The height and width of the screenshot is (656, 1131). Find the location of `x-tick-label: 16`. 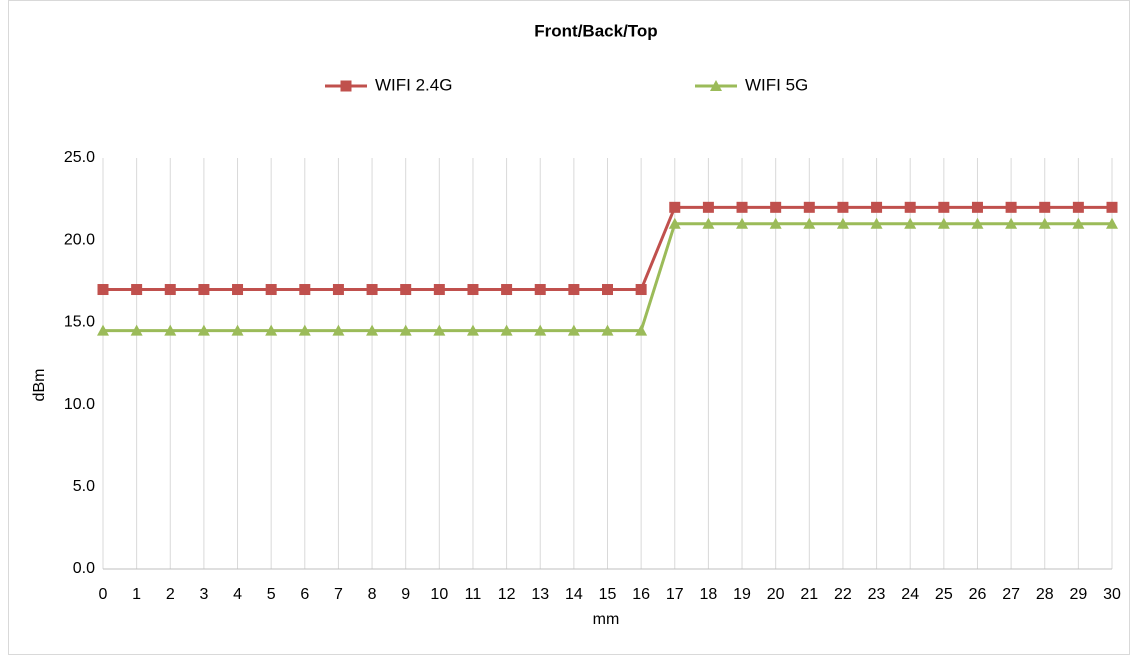

x-tick-label: 16 is located at coordinates (641, 594).